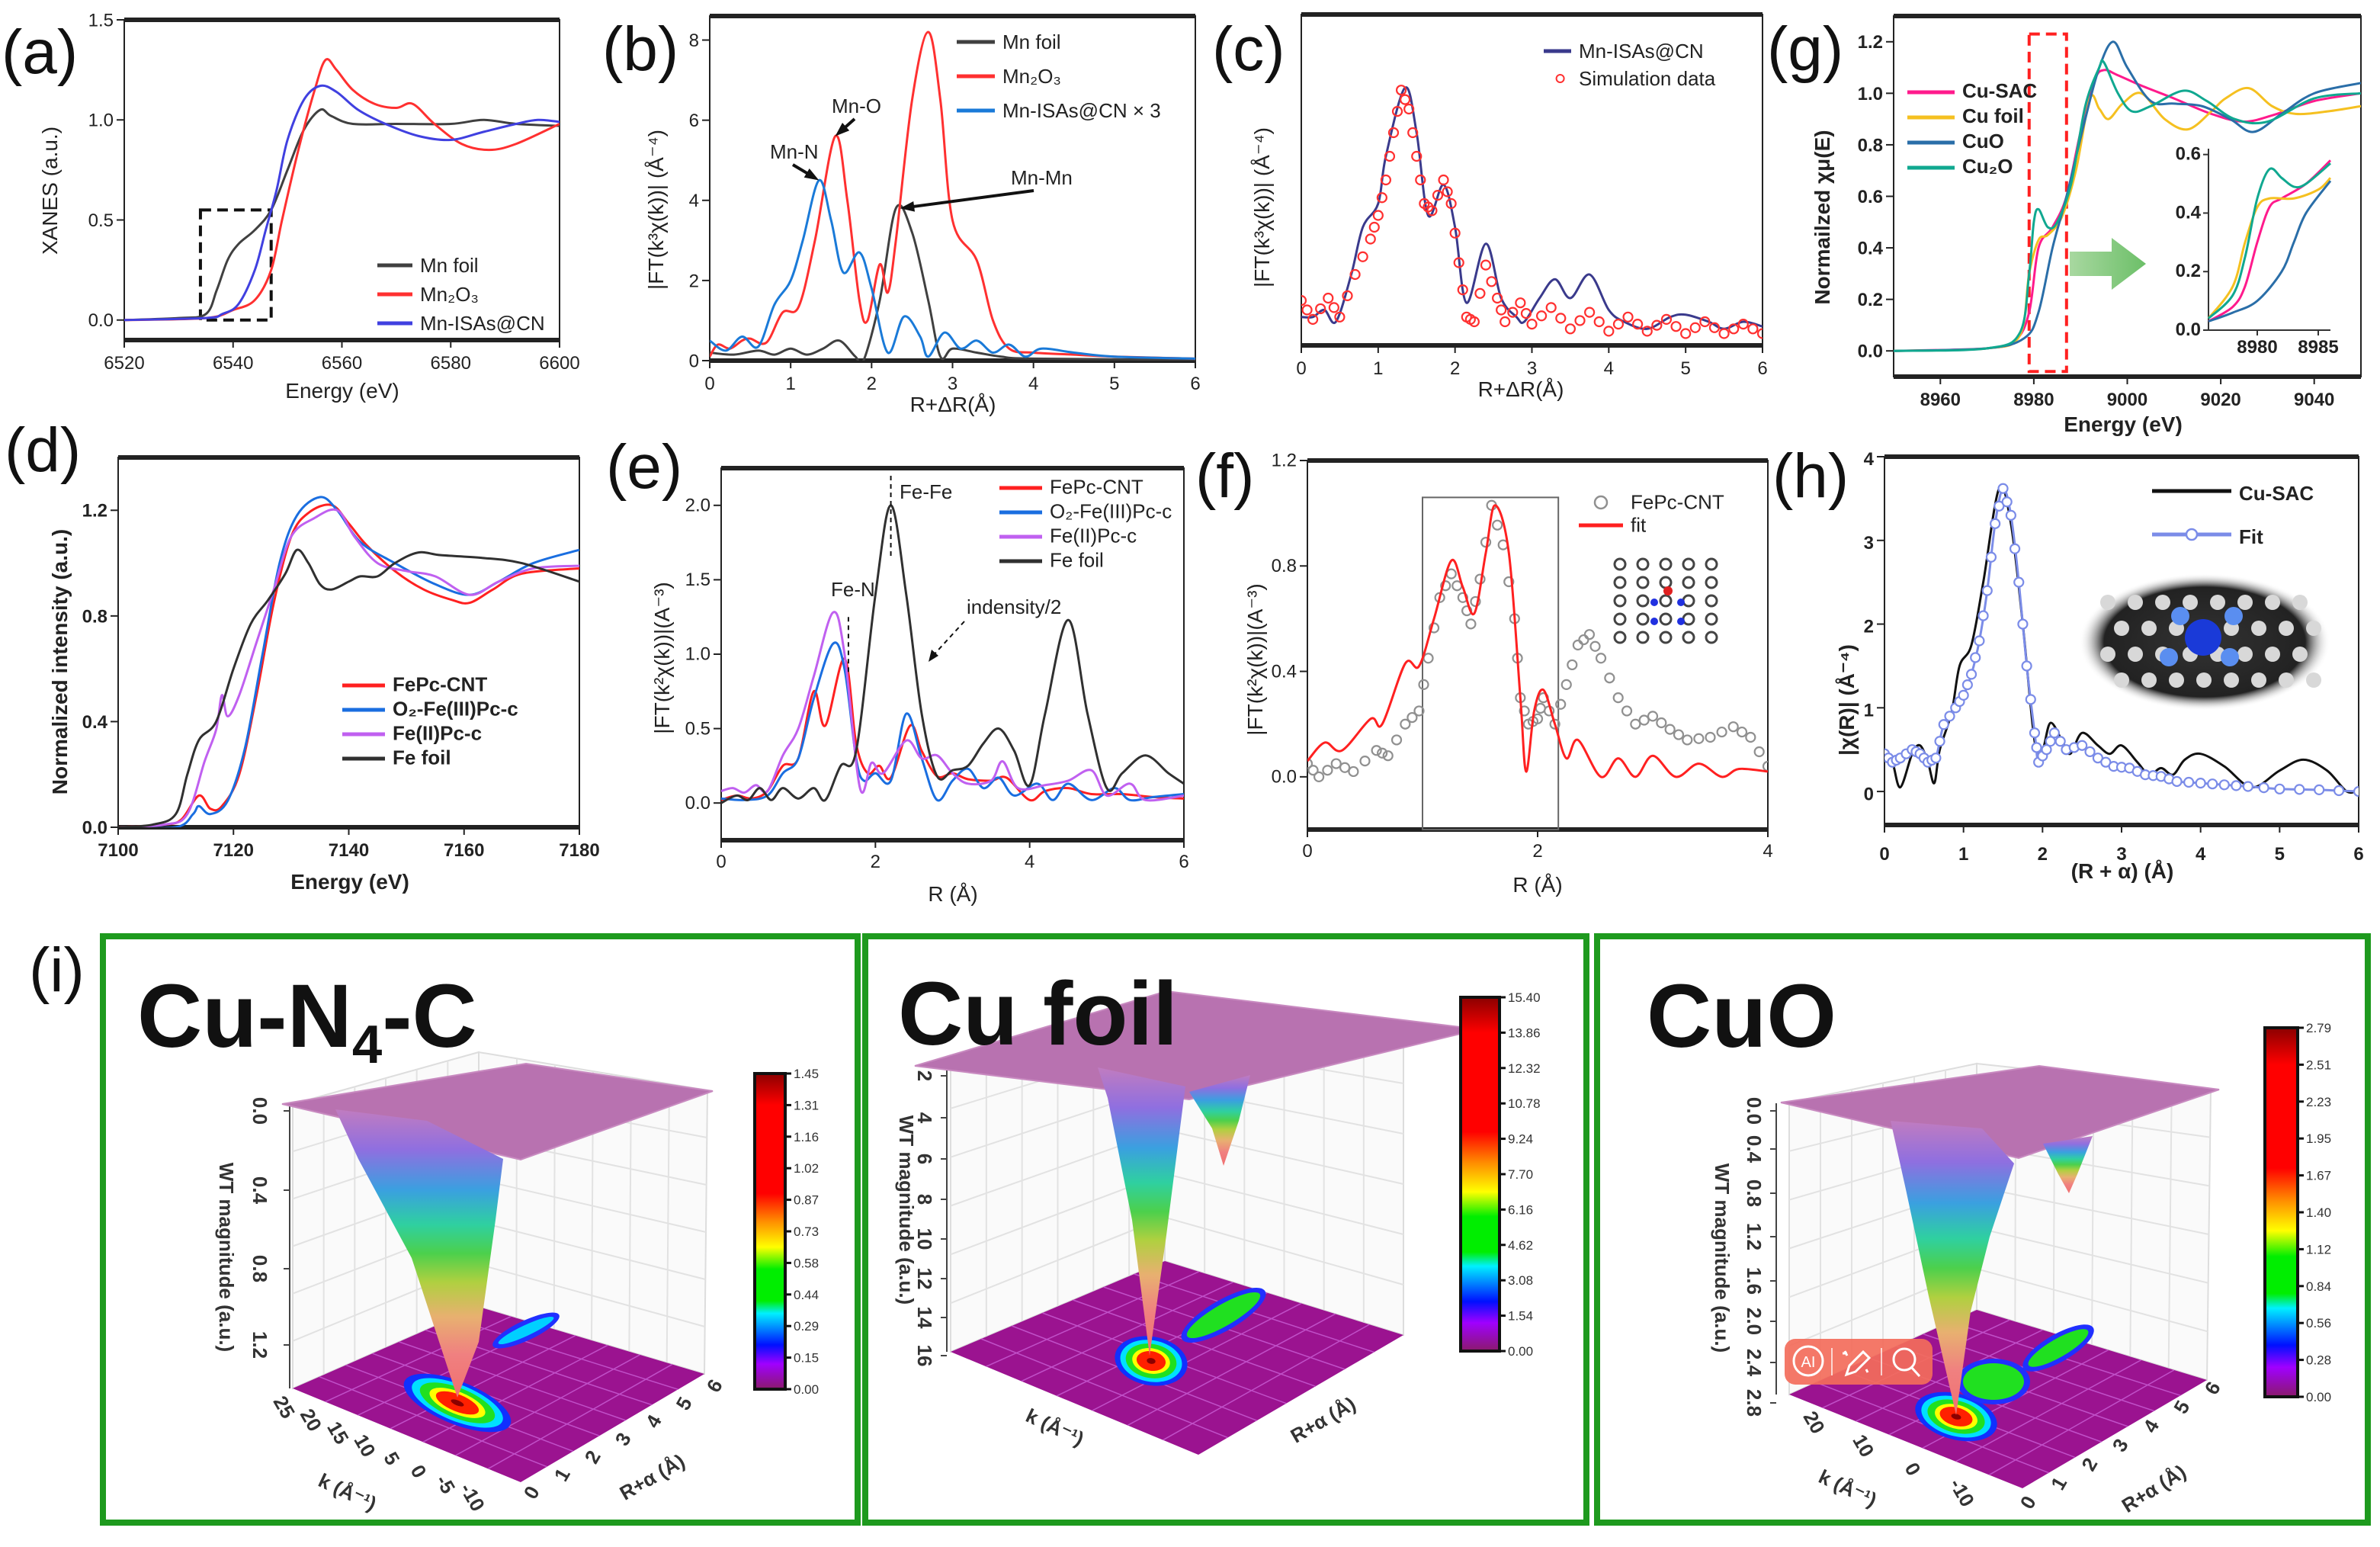 This screenshot has height=1547, width=2380. Describe the element at coordinates (2251, 536) in the screenshot. I see `legend-label: Fit` at that location.